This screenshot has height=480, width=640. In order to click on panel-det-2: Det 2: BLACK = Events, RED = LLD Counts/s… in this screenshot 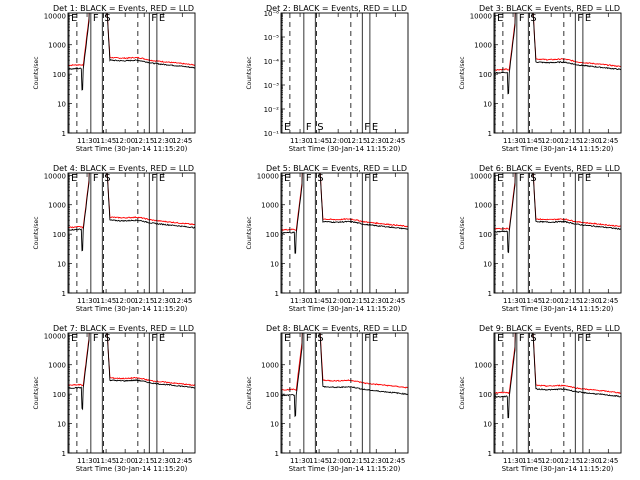, I will do `click(327, 78)`.